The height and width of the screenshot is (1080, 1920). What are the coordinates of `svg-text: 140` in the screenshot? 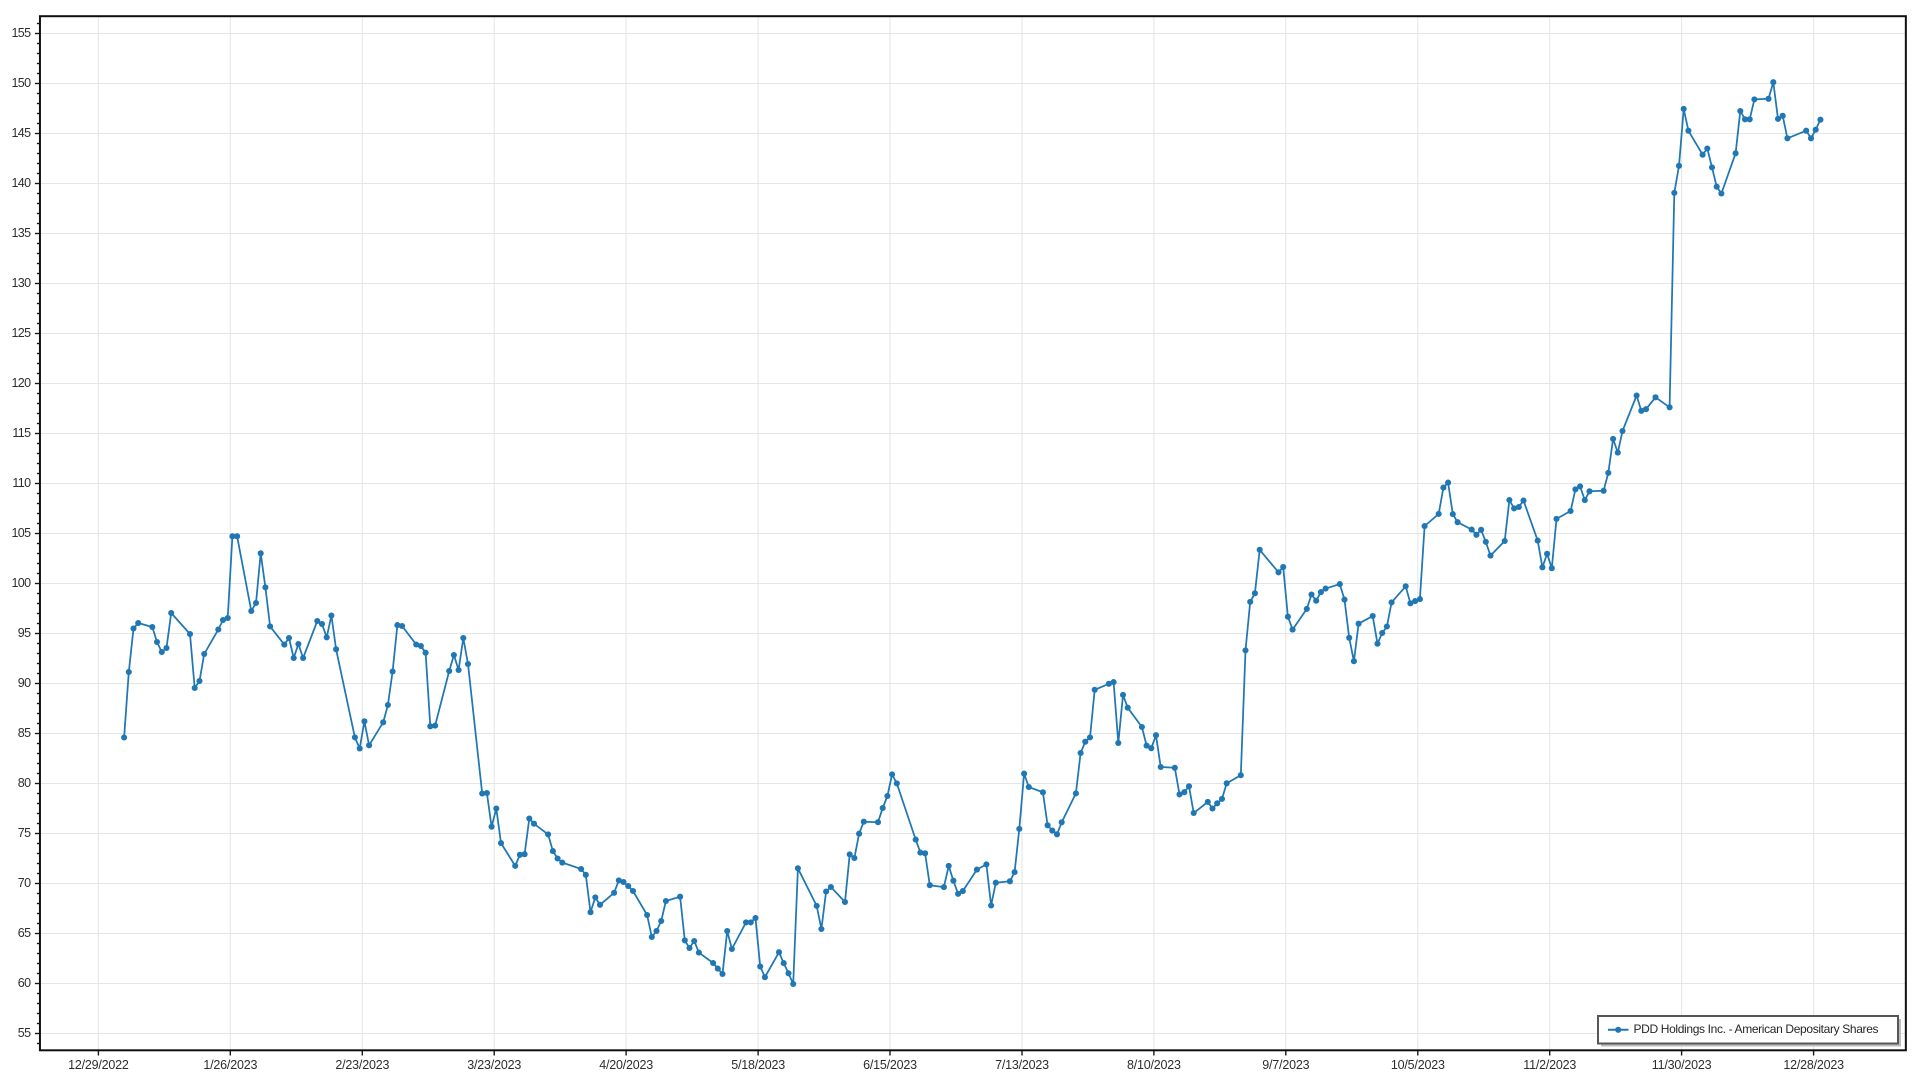 It's located at (21, 183).